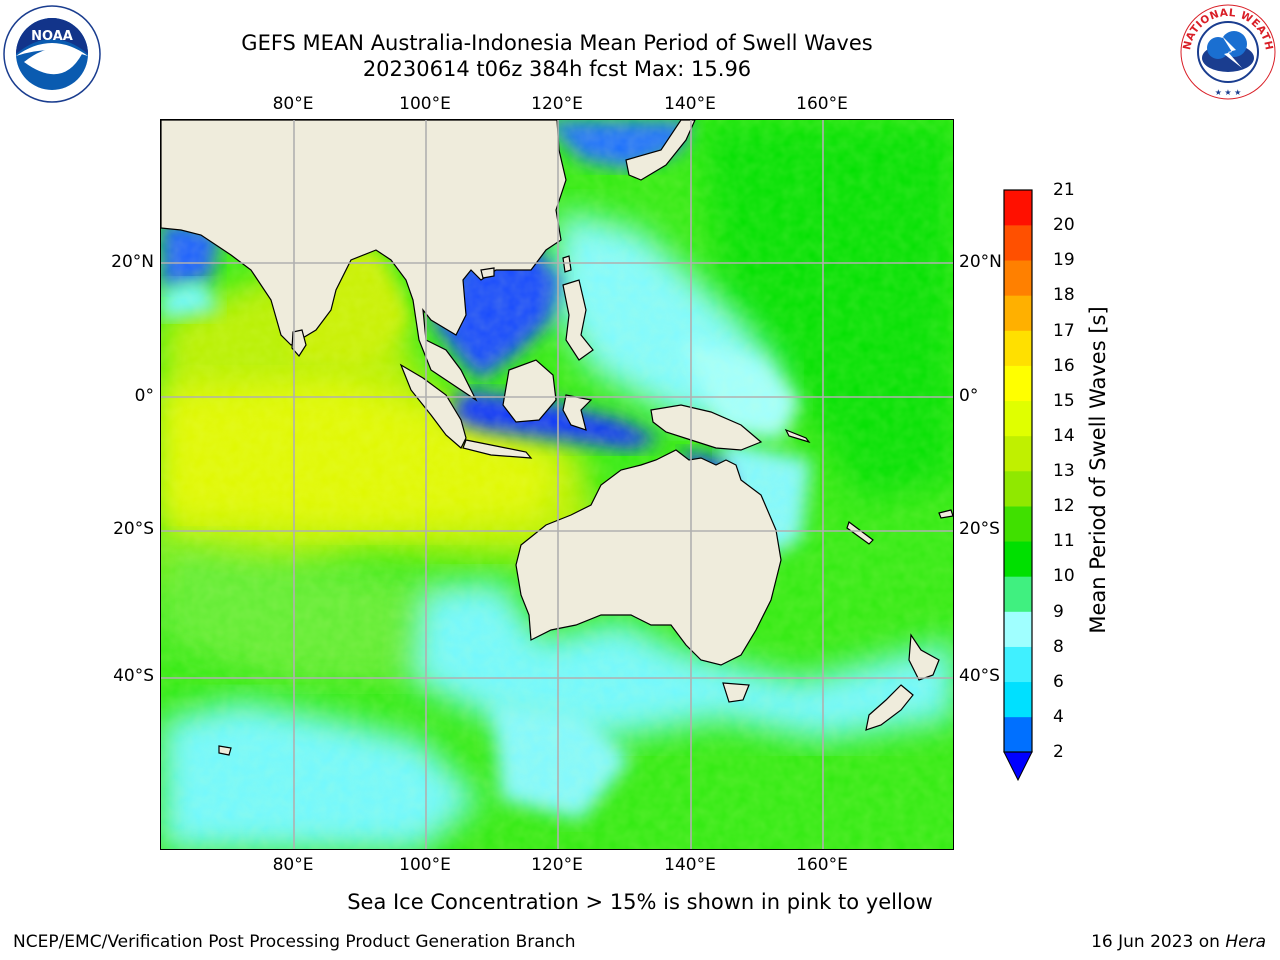 This screenshot has width=1280, height=960. Describe the element at coordinates (557, 865) in the screenshot. I see `lon-tick-bottom: 120°E` at that location.